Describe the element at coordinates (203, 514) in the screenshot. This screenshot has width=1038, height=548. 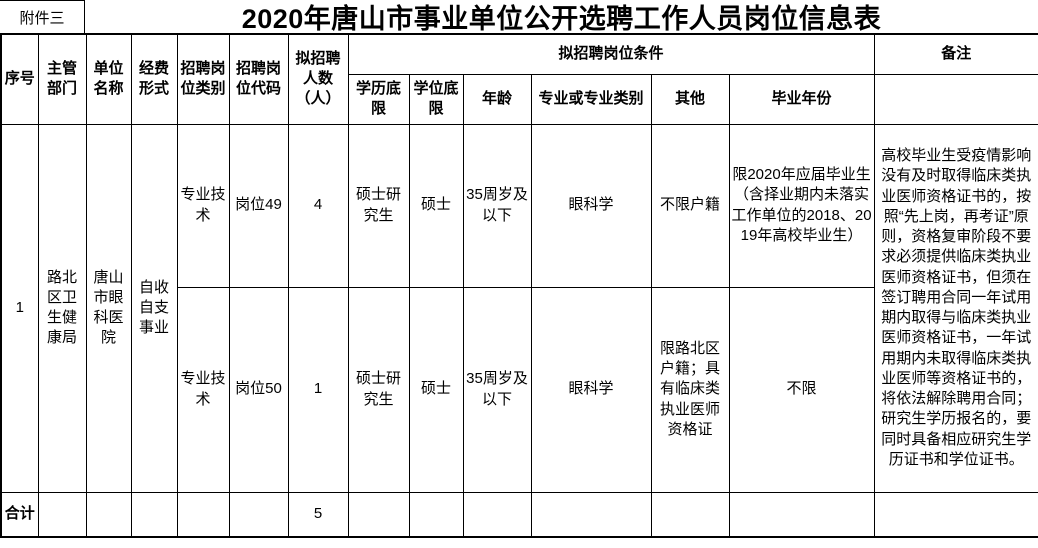
I see `total-empty-category` at that location.